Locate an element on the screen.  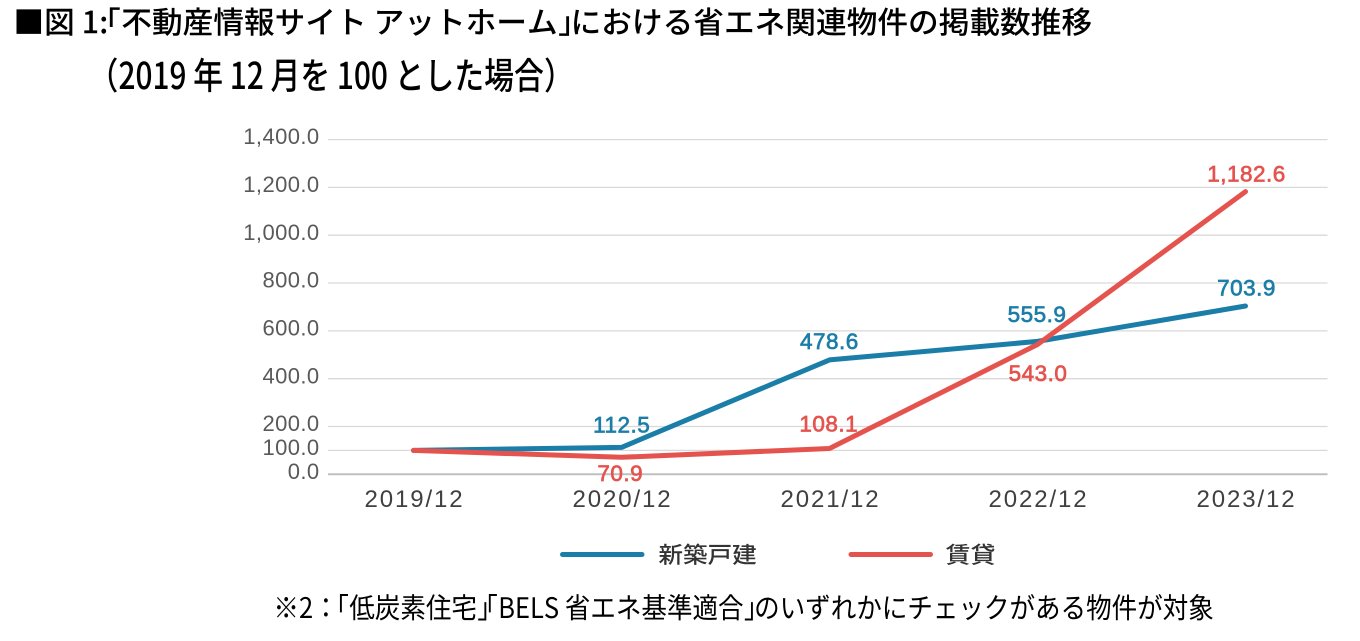
svg-text: 703.9 is located at coordinates (1246, 288).